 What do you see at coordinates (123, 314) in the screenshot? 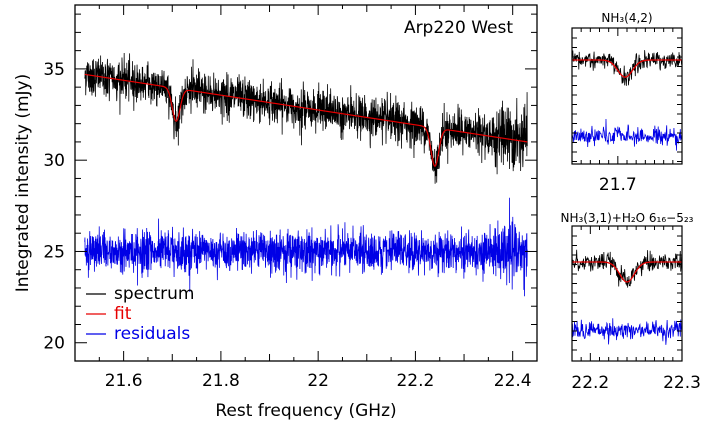
I see `legend-label-fit: fit` at bounding box center [123, 314].